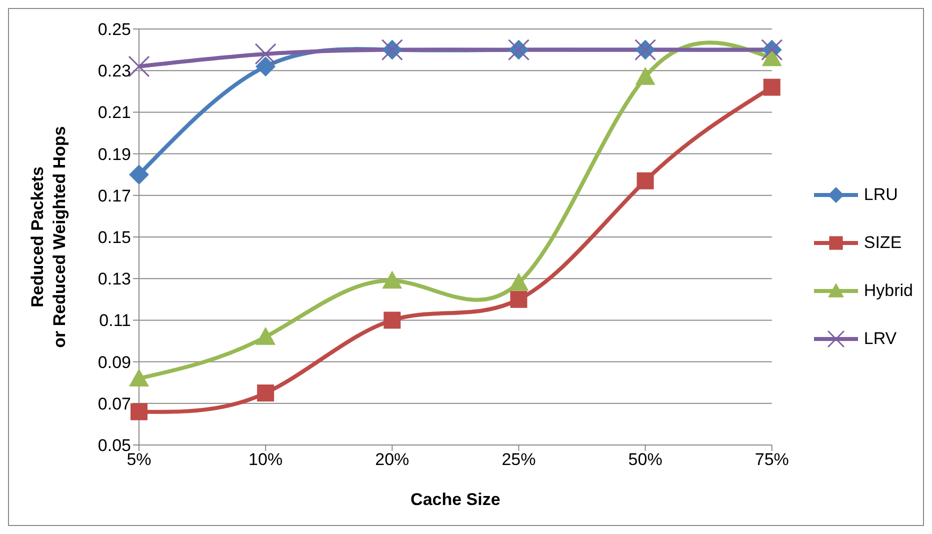 The height and width of the screenshot is (534, 932). Describe the element at coordinates (114, 404) in the screenshot. I see `y-tick-label: 0.07` at that location.